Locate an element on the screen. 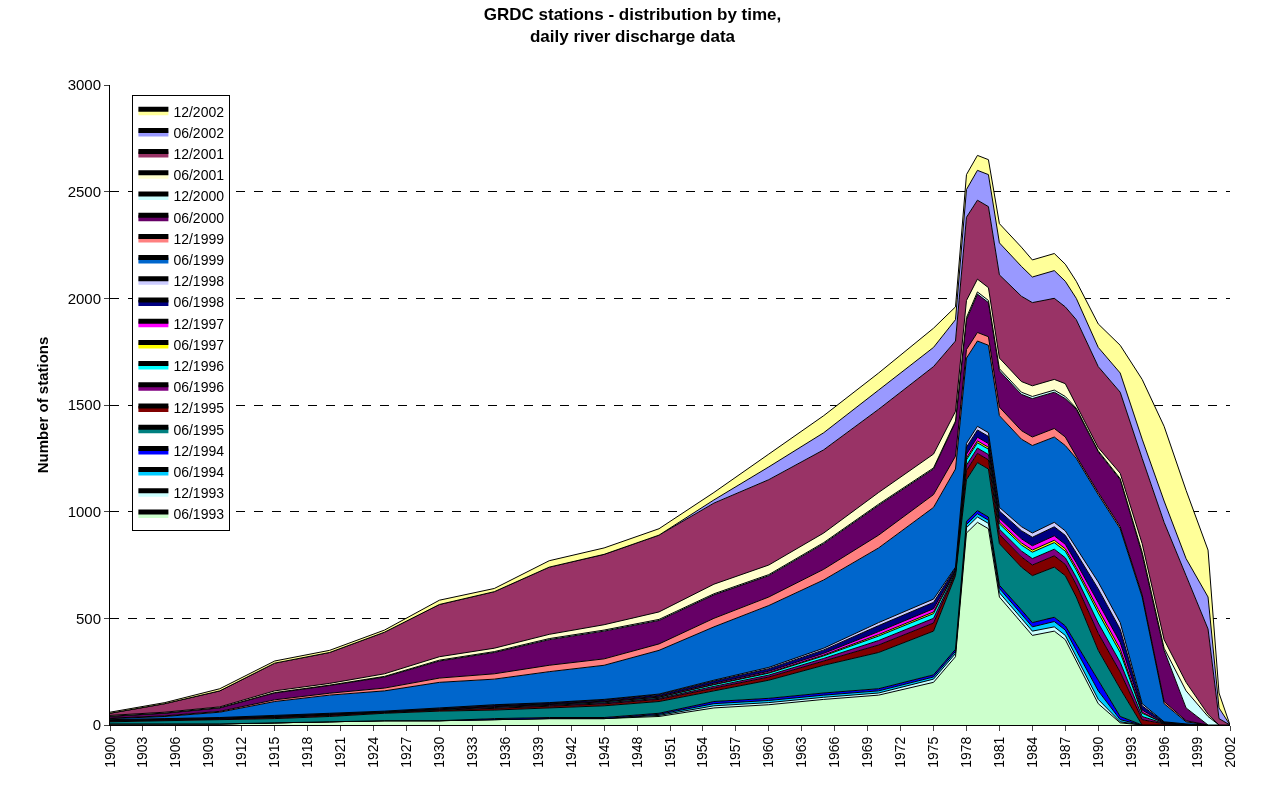  y-tick-label: 1500 is located at coordinates (84, 405).